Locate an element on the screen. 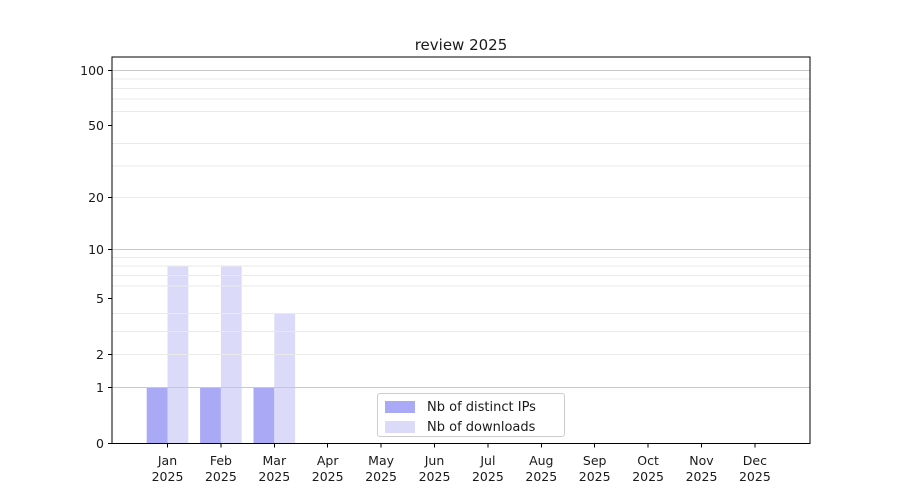 This screenshot has width=900, height=500. legend-entry-downloads: Nb of downloads is located at coordinates (474, 427).